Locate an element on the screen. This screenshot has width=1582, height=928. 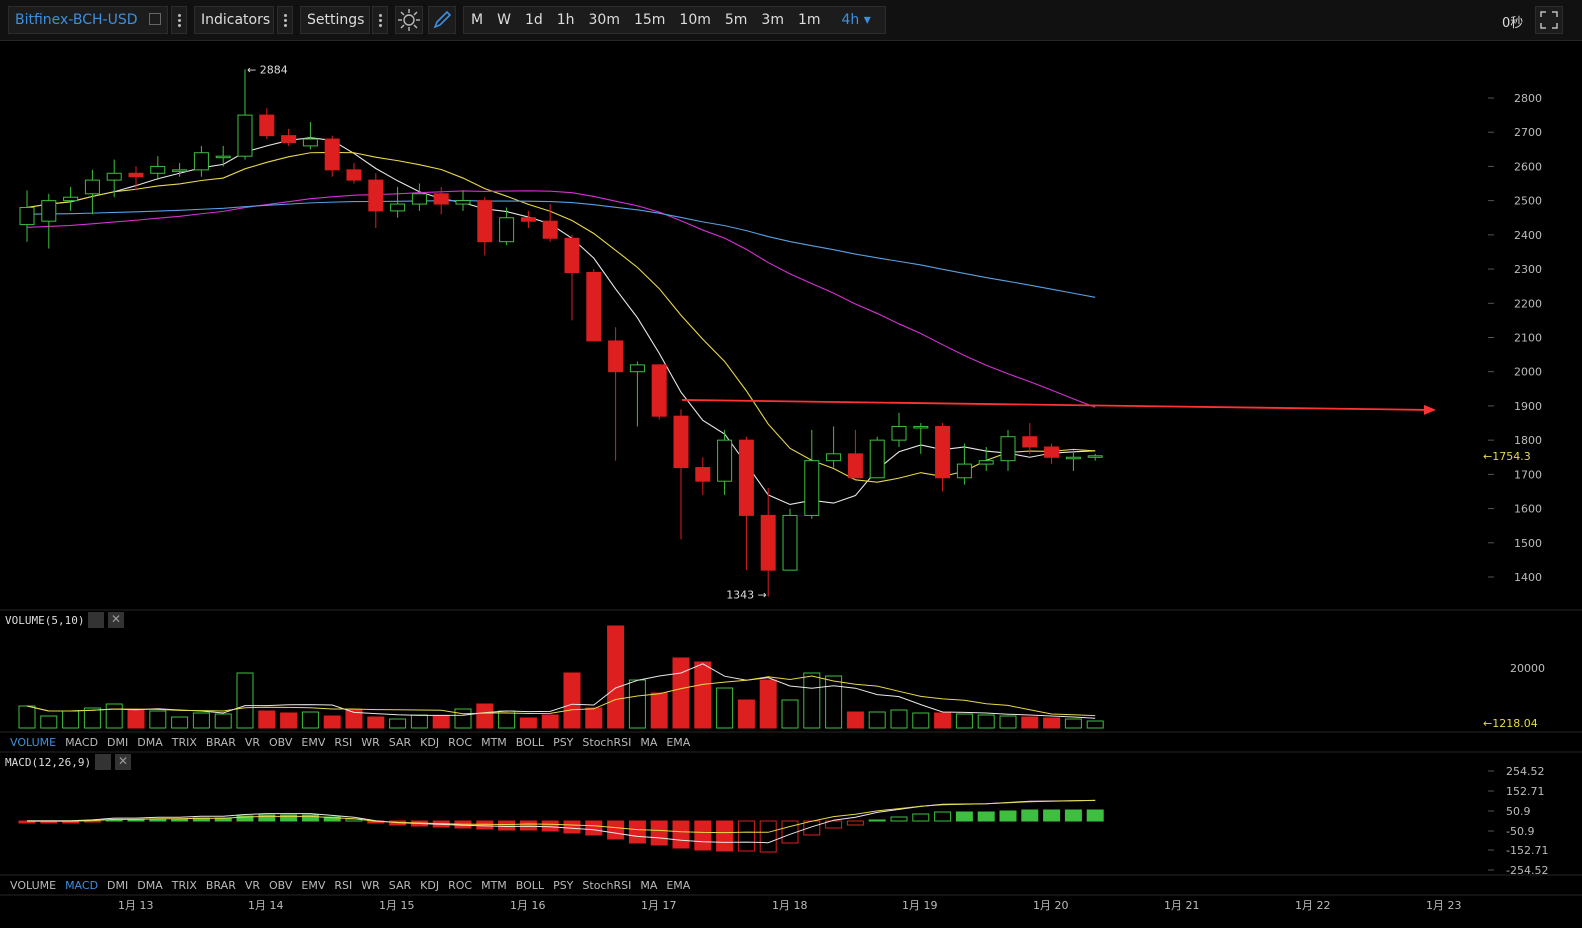
timeframe-30m: 30m is located at coordinates (604, 20).